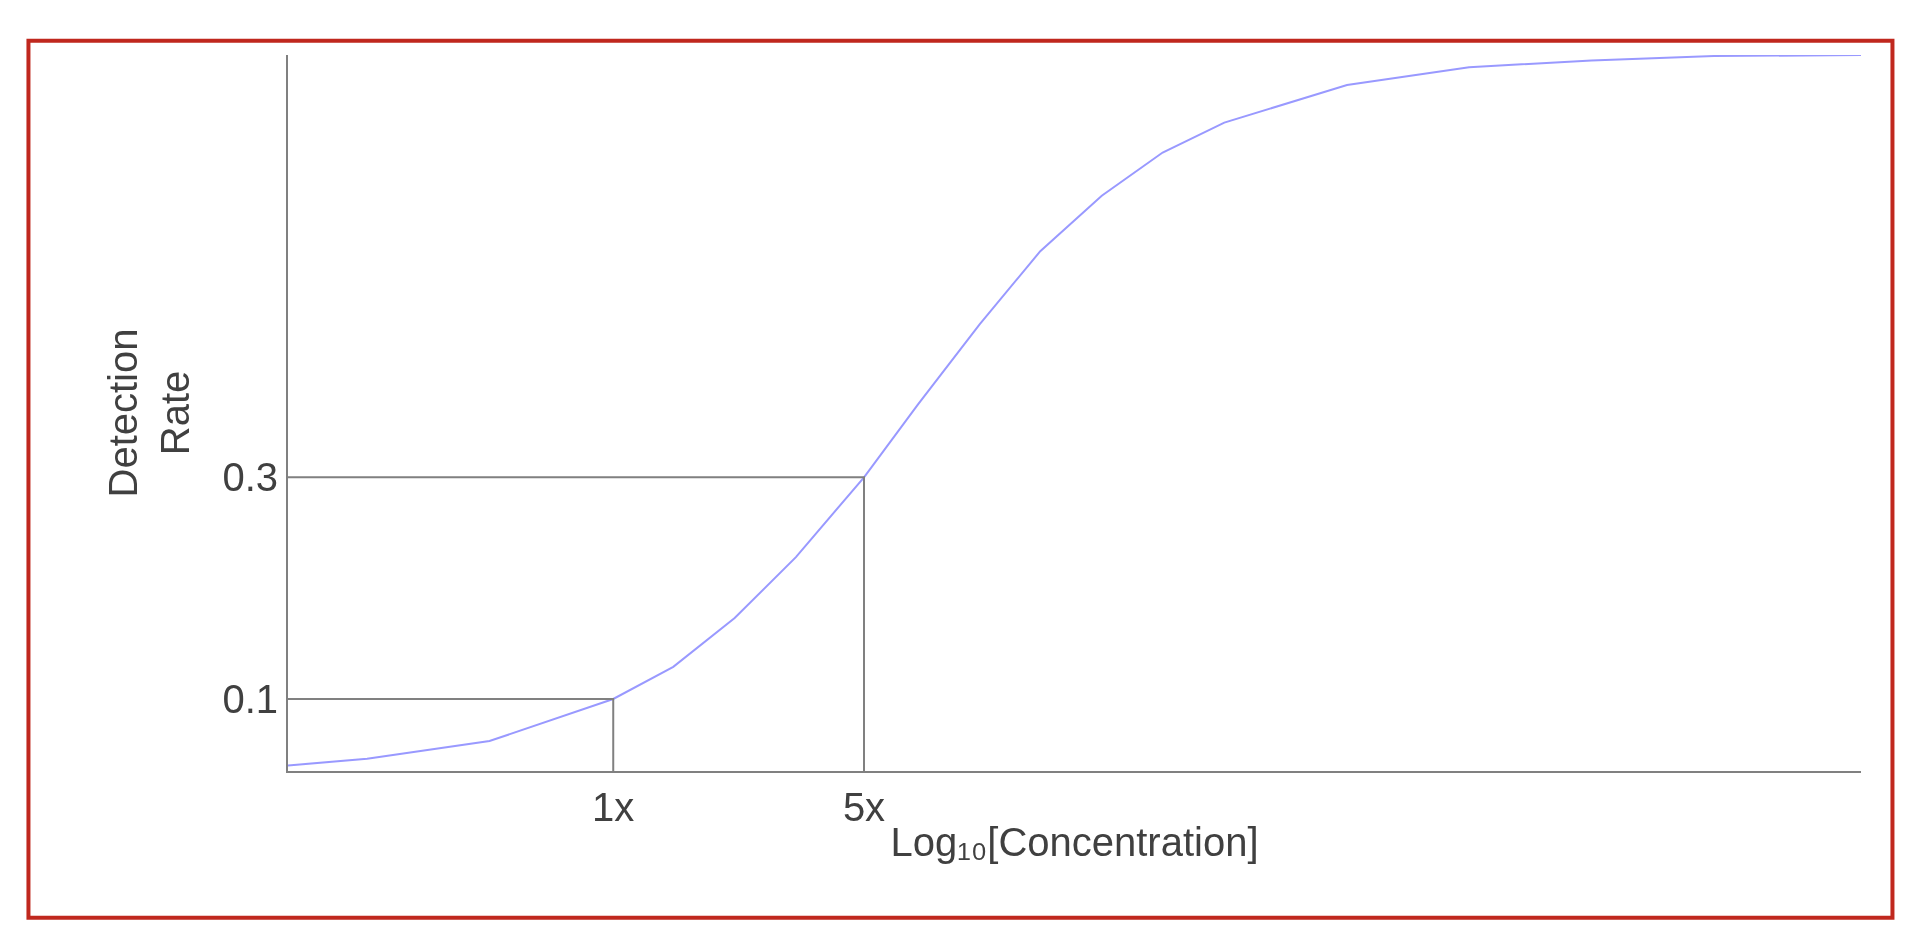 Image resolution: width=1920 pixels, height=933 pixels. Describe the element at coordinates (149, 413) in the screenshot. I see `y-axis-title: Detection Rate` at that location.